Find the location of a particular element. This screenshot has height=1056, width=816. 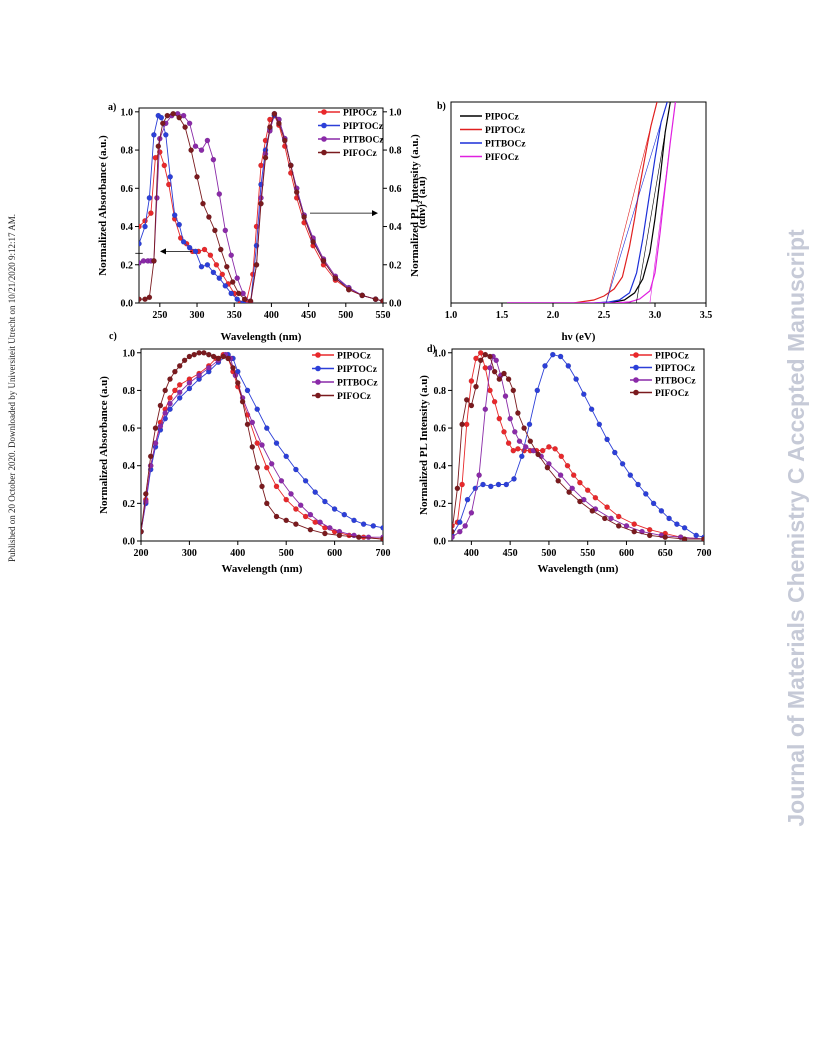

x-tick-label-d: 450 is located at coordinates (510, 553).